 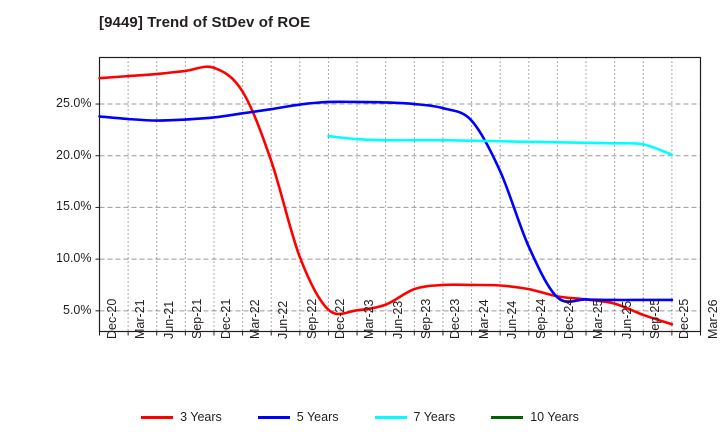 I want to click on legend-item-4: 10 Years, so click(x=535, y=417).